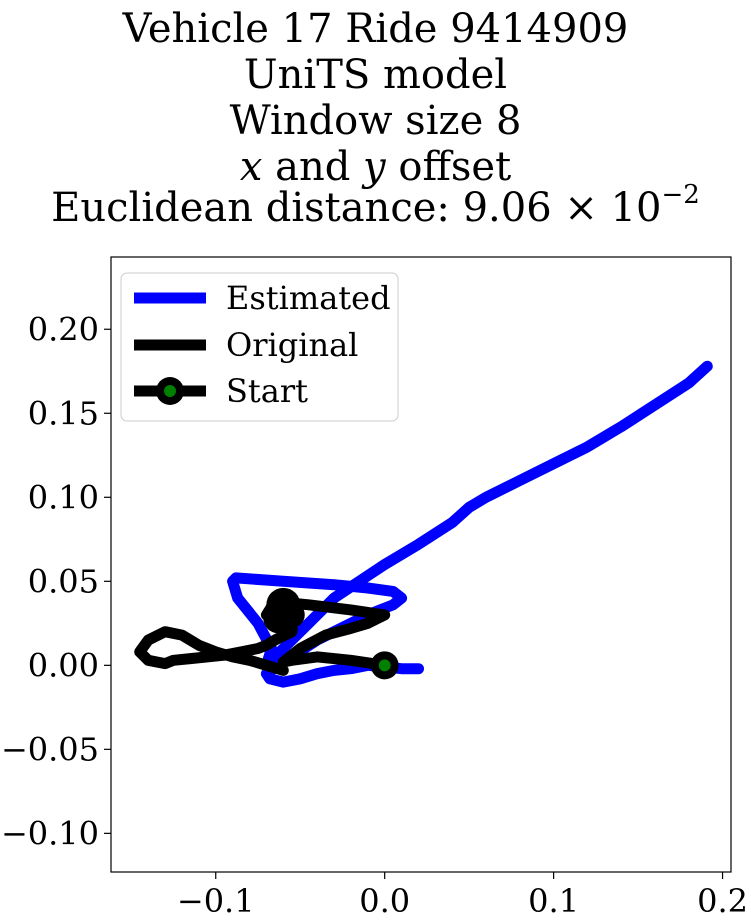 The height and width of the screenshot is (920, 751). I want to click on title-and: and, so click(313, 167).